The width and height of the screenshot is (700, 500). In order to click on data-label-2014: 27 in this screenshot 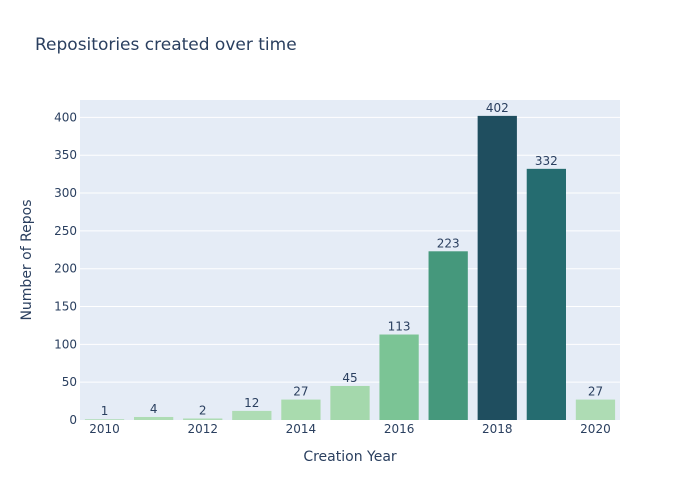, I will do `click(300, 392)`.